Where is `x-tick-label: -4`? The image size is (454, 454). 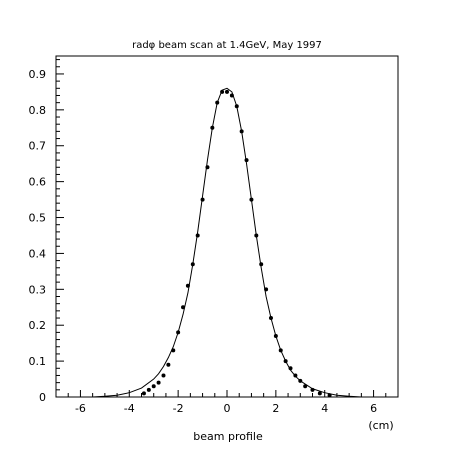 x-tick-label: -4 is located at coordinates (129, 408).